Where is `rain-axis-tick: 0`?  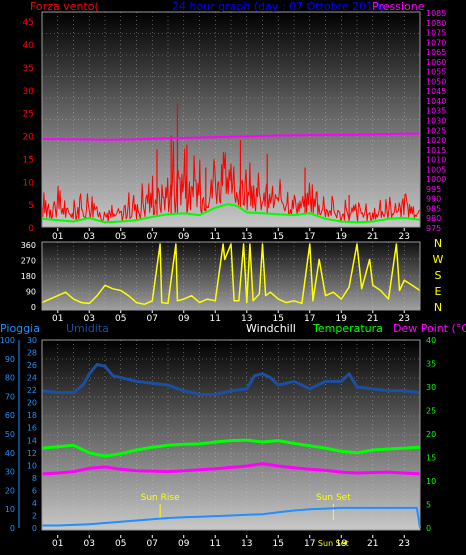 rain-axis-tick: 0 is located at coordinates (34, 528).